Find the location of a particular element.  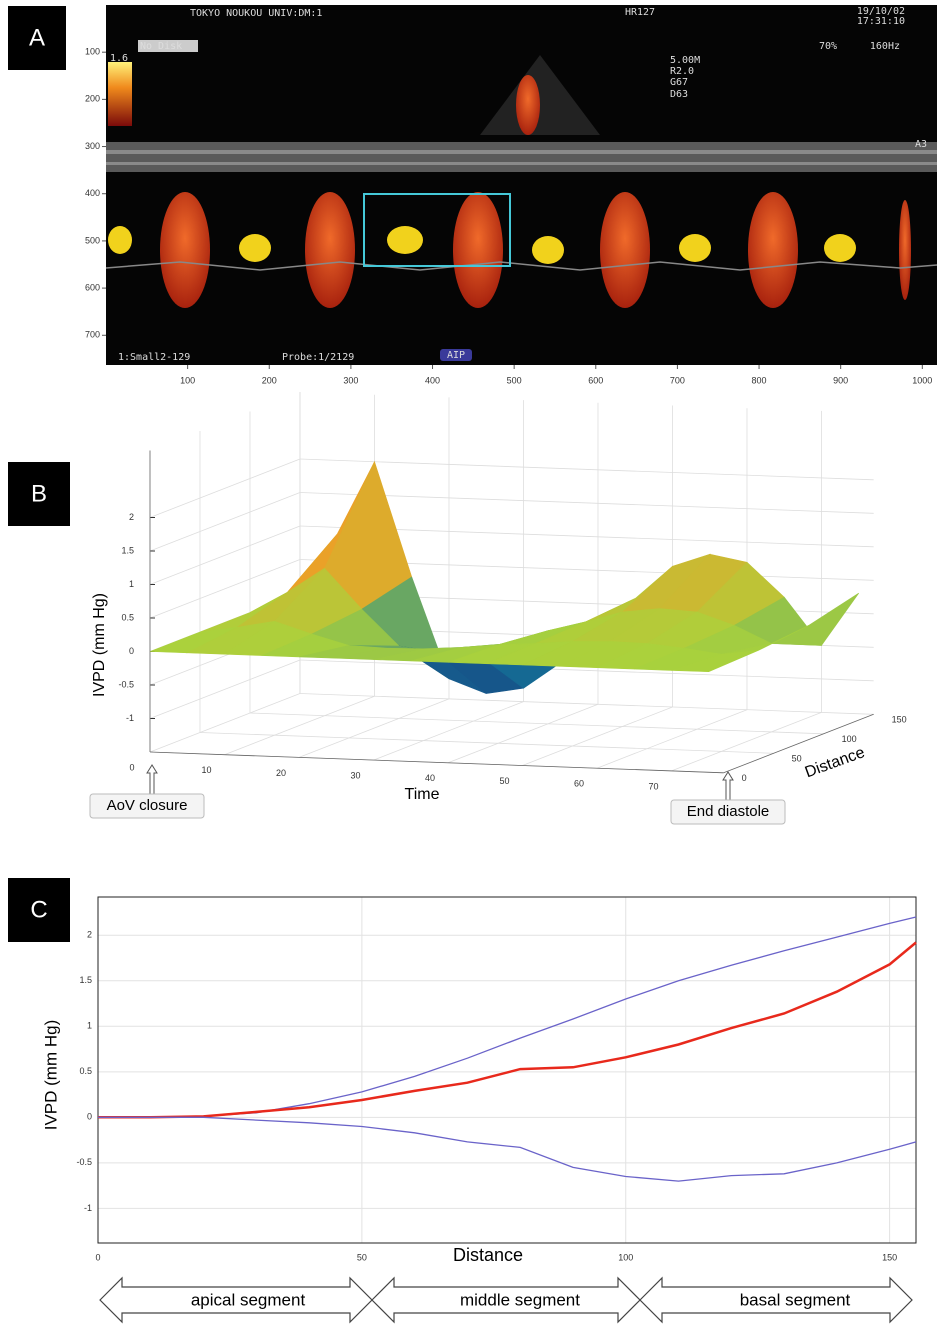

color-bar is located at coordinates (120, 94).